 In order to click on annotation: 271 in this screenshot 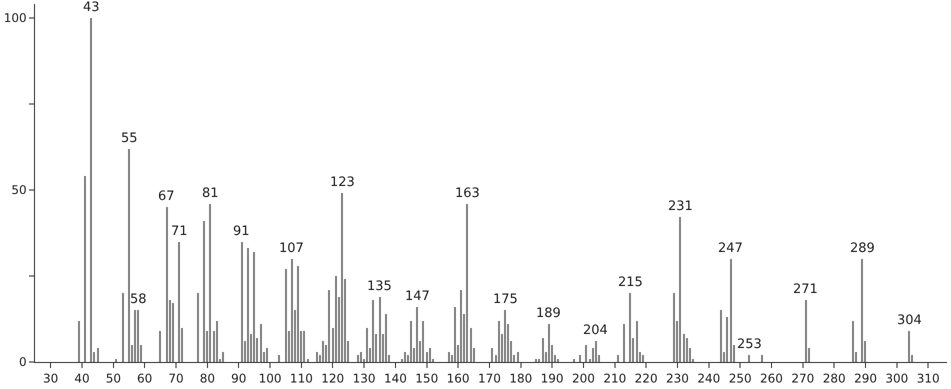, I will do `click(805, 289)`.